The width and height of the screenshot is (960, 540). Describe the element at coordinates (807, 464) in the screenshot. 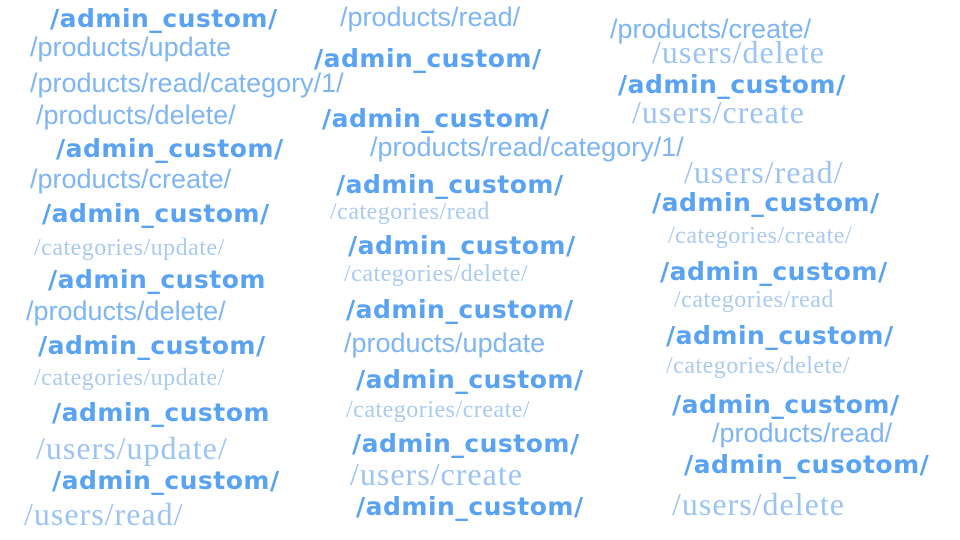

I see `word-admin-cusotom: /admin_cusotom/` at that location.